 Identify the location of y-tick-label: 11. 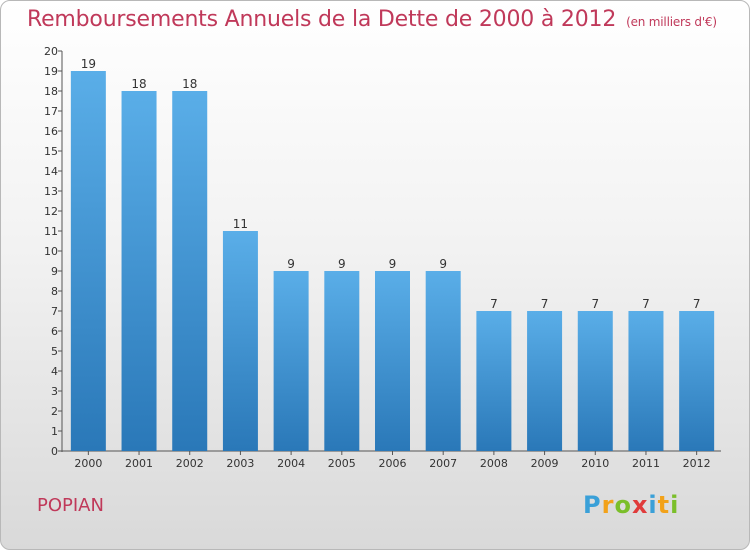
(51, 231).